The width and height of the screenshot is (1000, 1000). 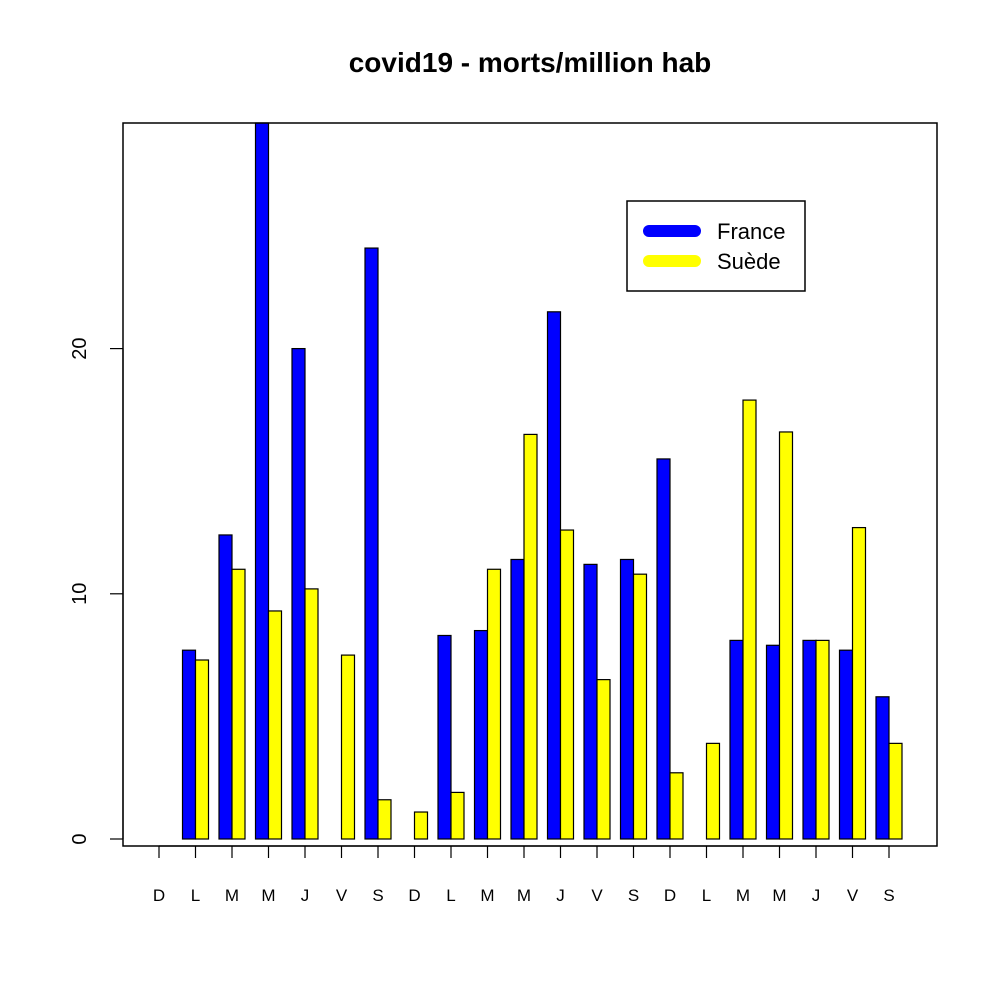 I want to click on chart-title: covid19 - morts/million hab, so click(x=530, y=62).